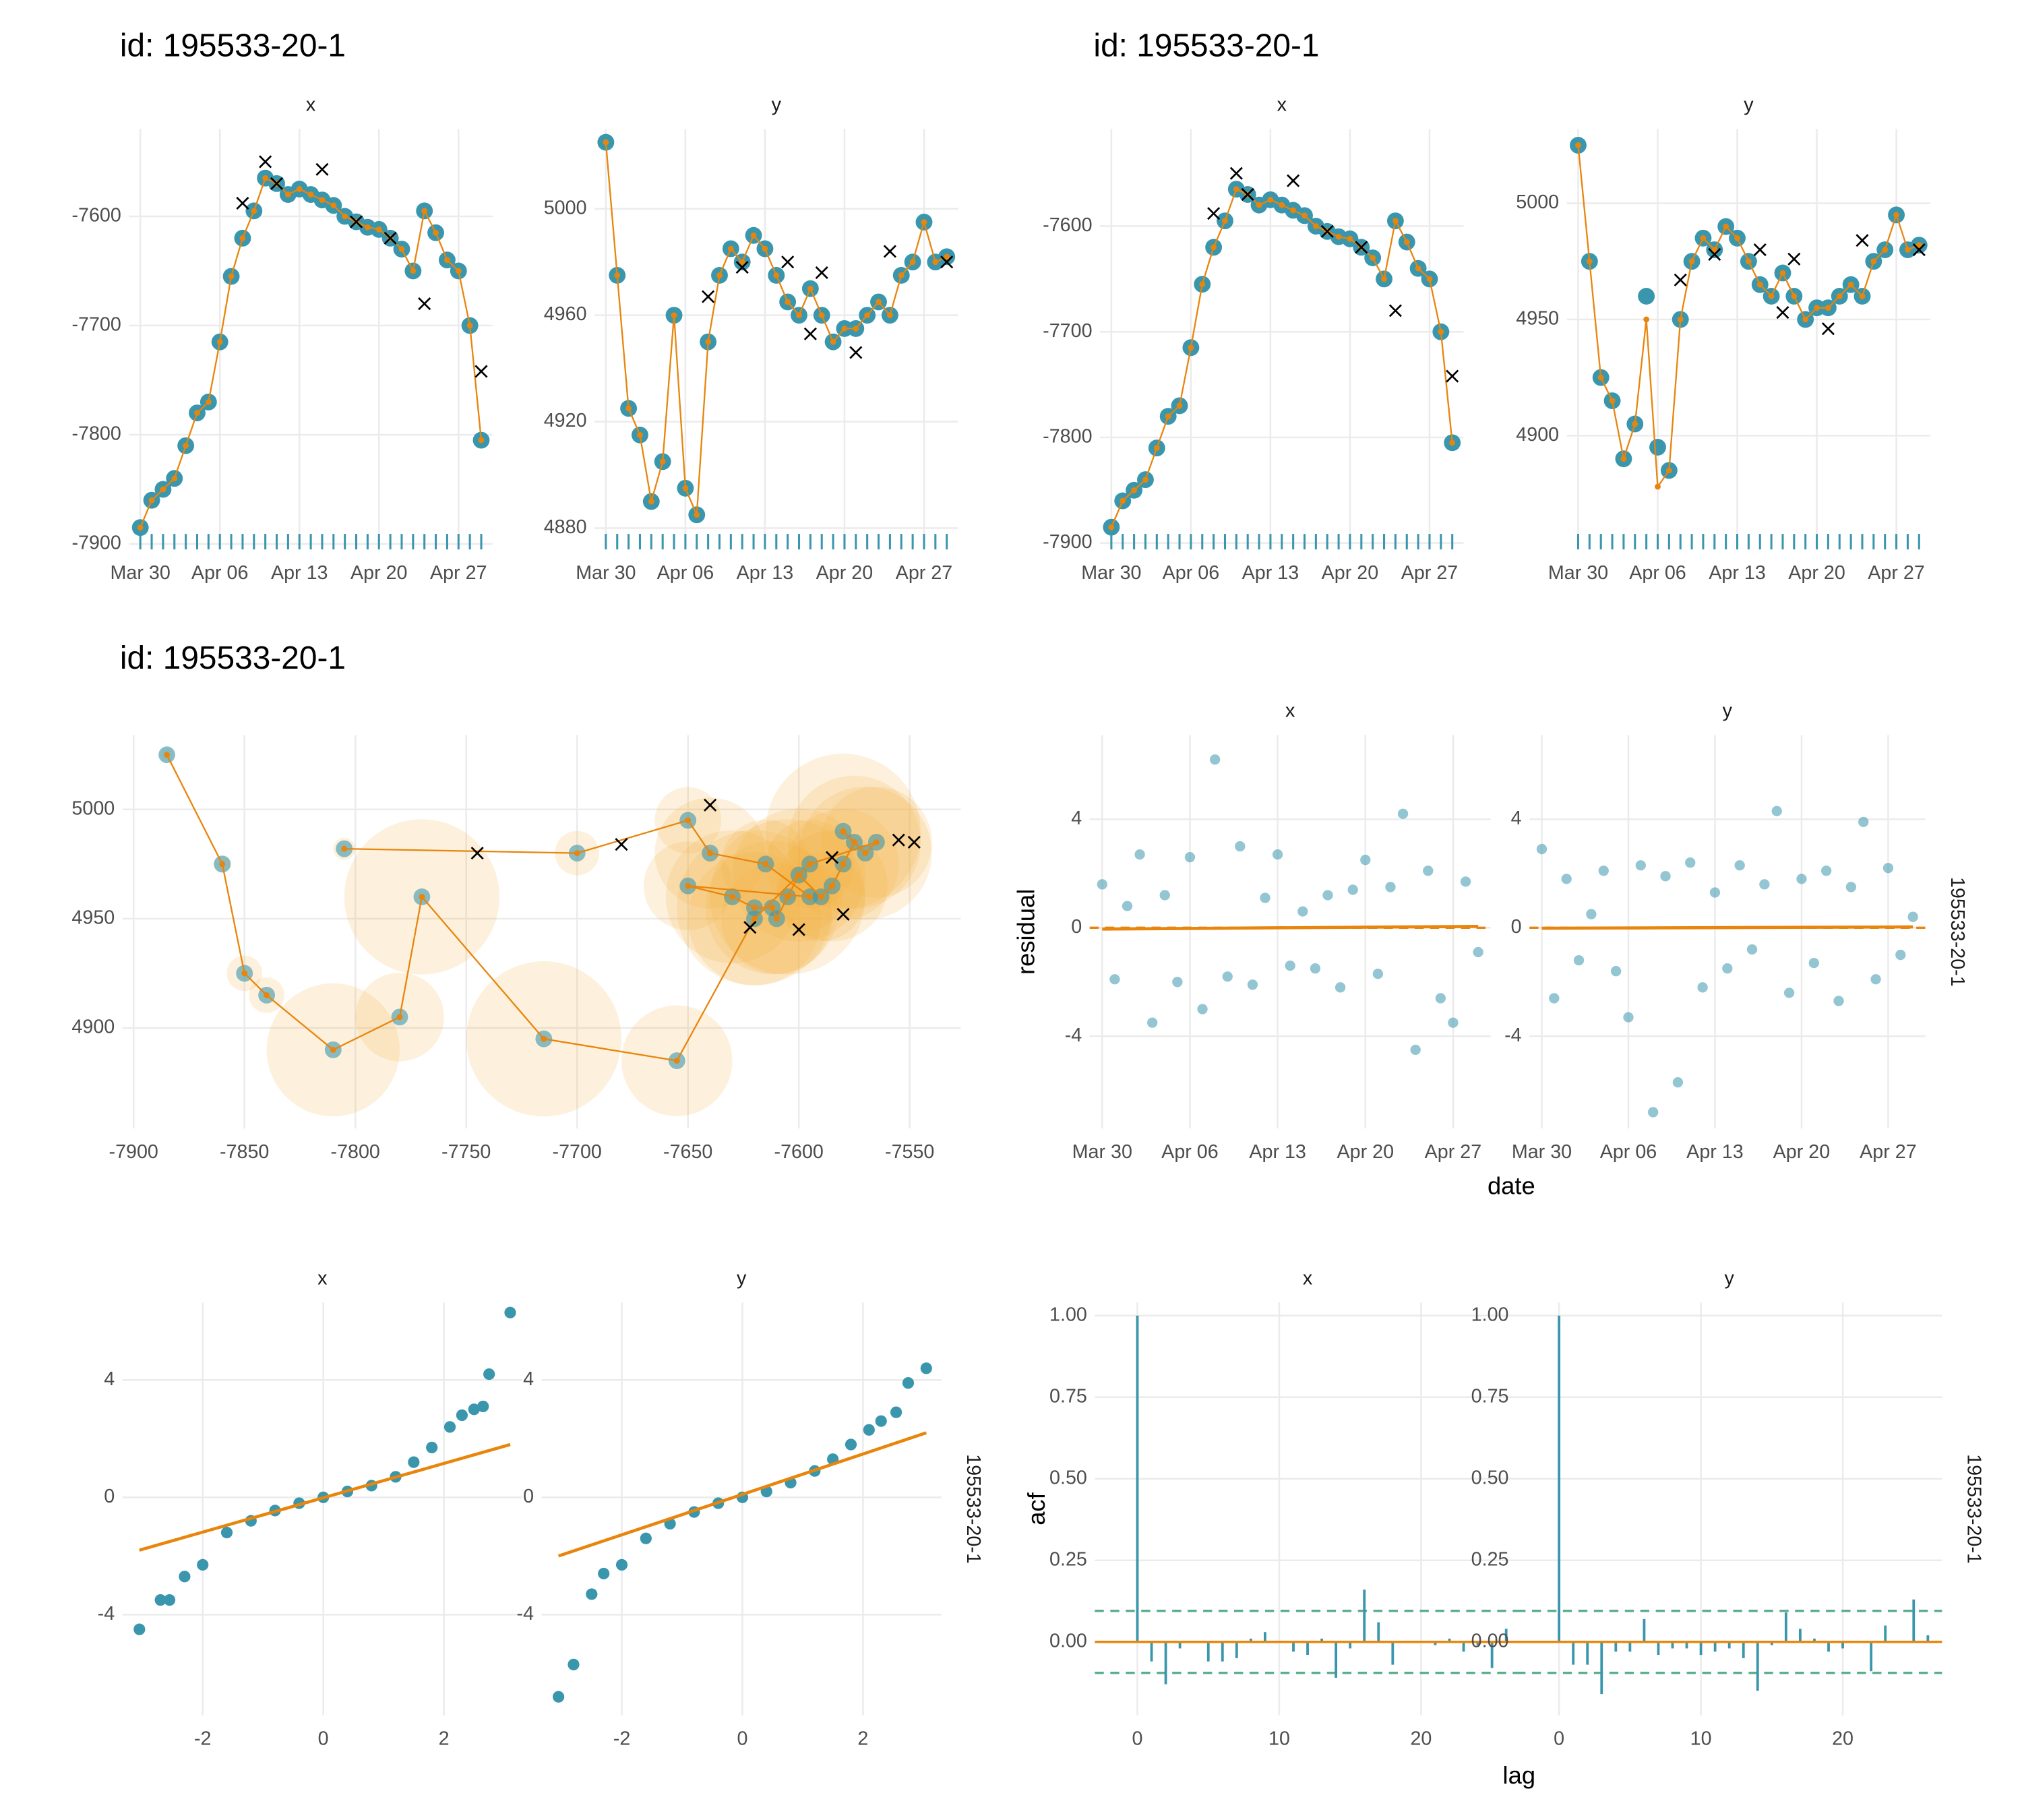  What do you see at coordinates (565, 420) in the screenshot?
I see `y-tick-label: 4920` at bounding box center [565, 420].